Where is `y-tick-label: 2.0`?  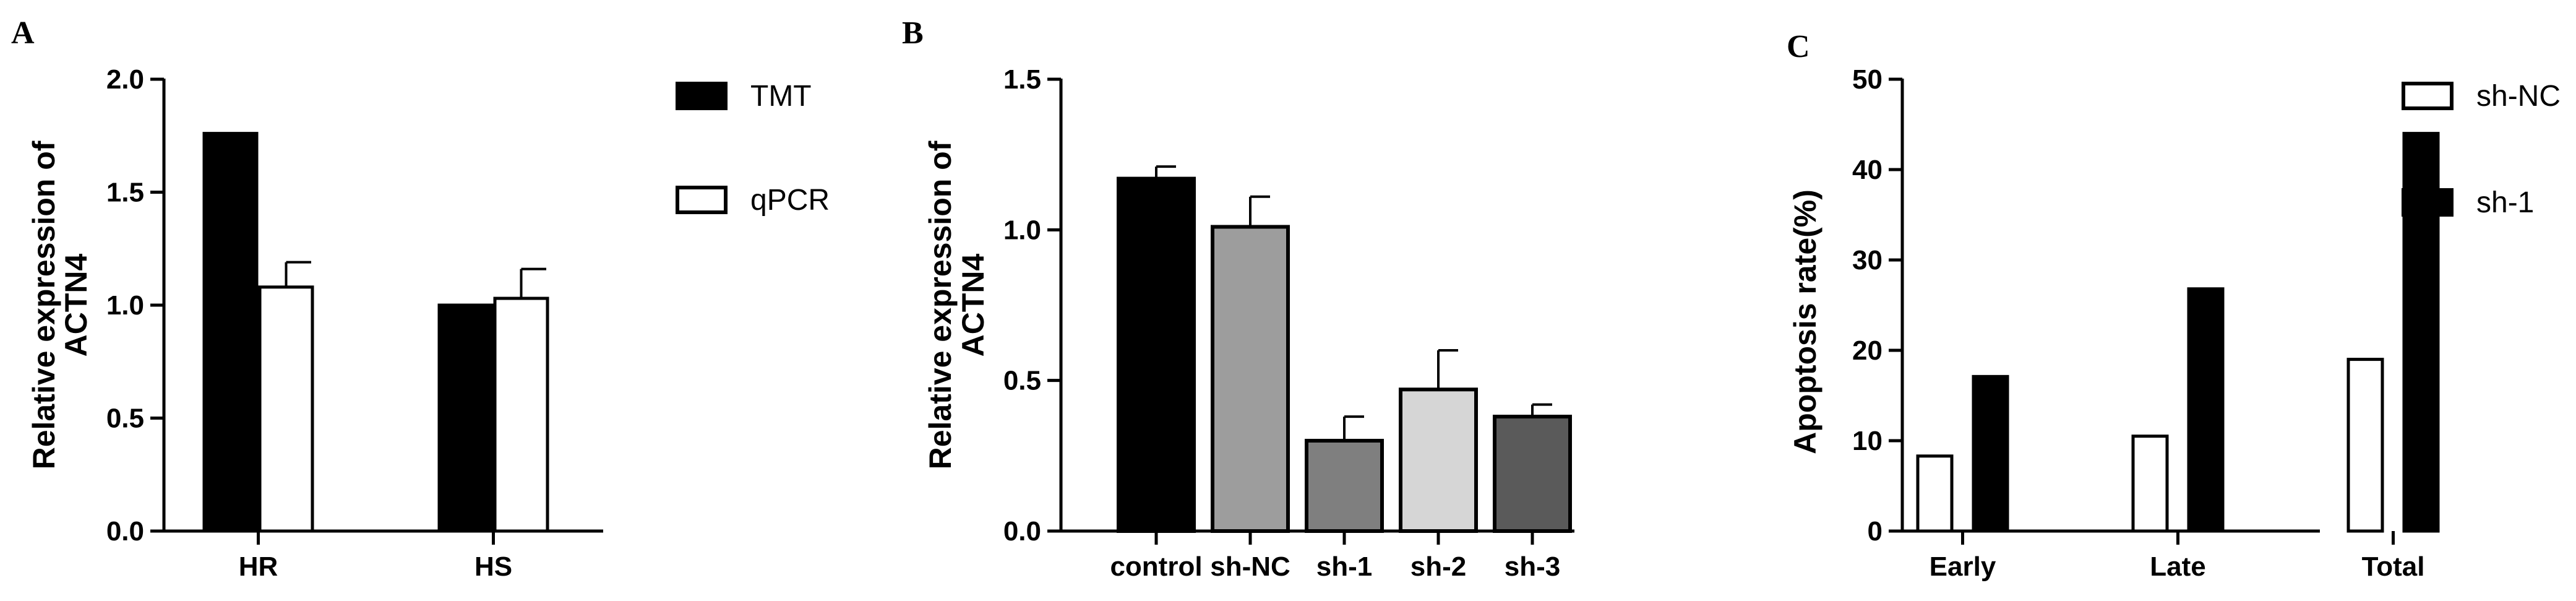 y-tick-label: 2.0 is located at coordinates (125, 79).